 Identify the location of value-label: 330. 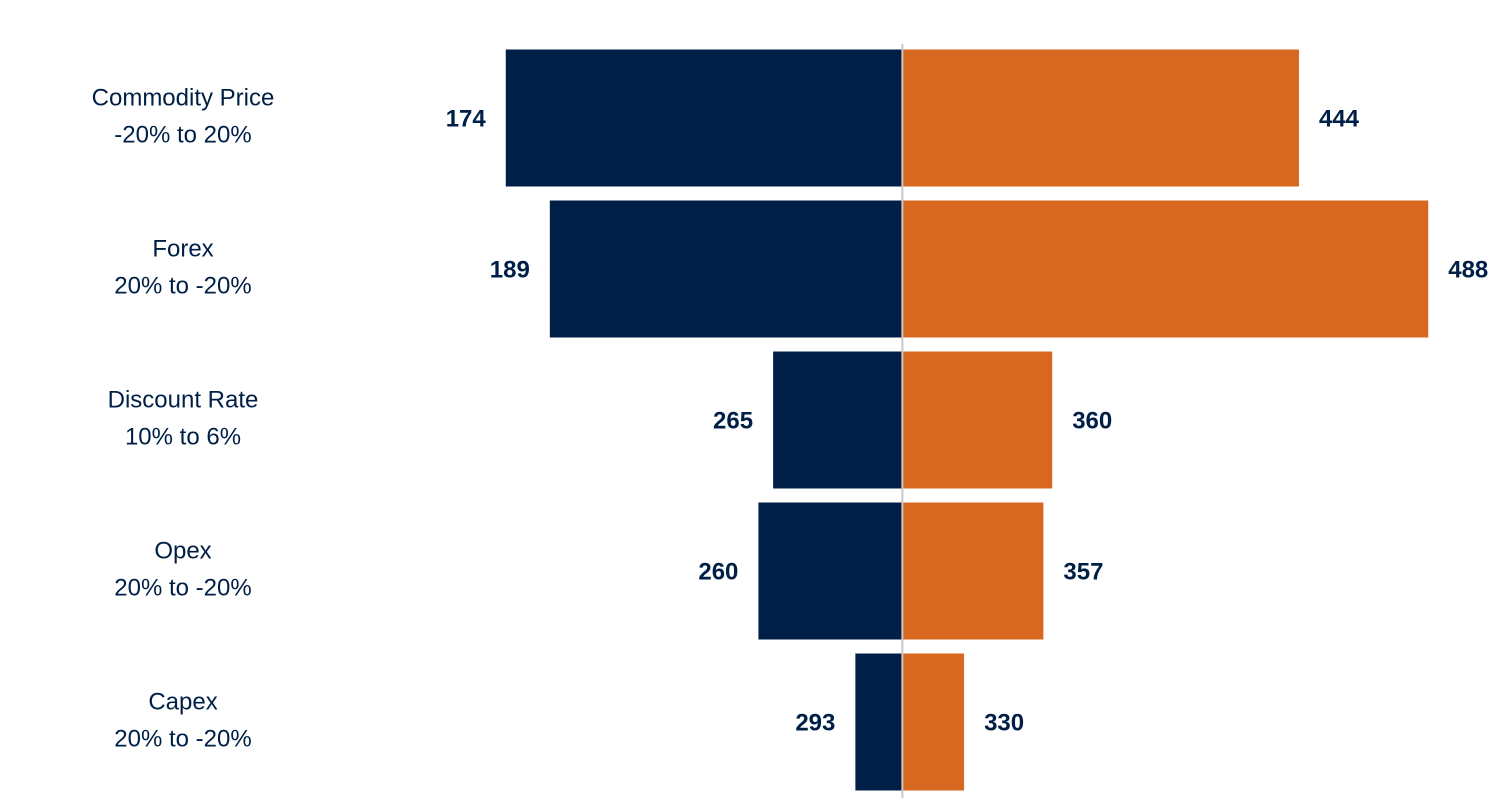
(1004, 722).